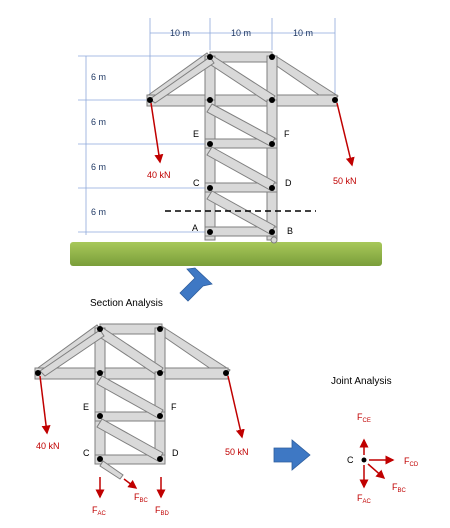 This screenshot has height=528, width=450. Describe the element at coordinates (241, 33) in the screenshot. I see `dim-h-2: 10 m` at that location.